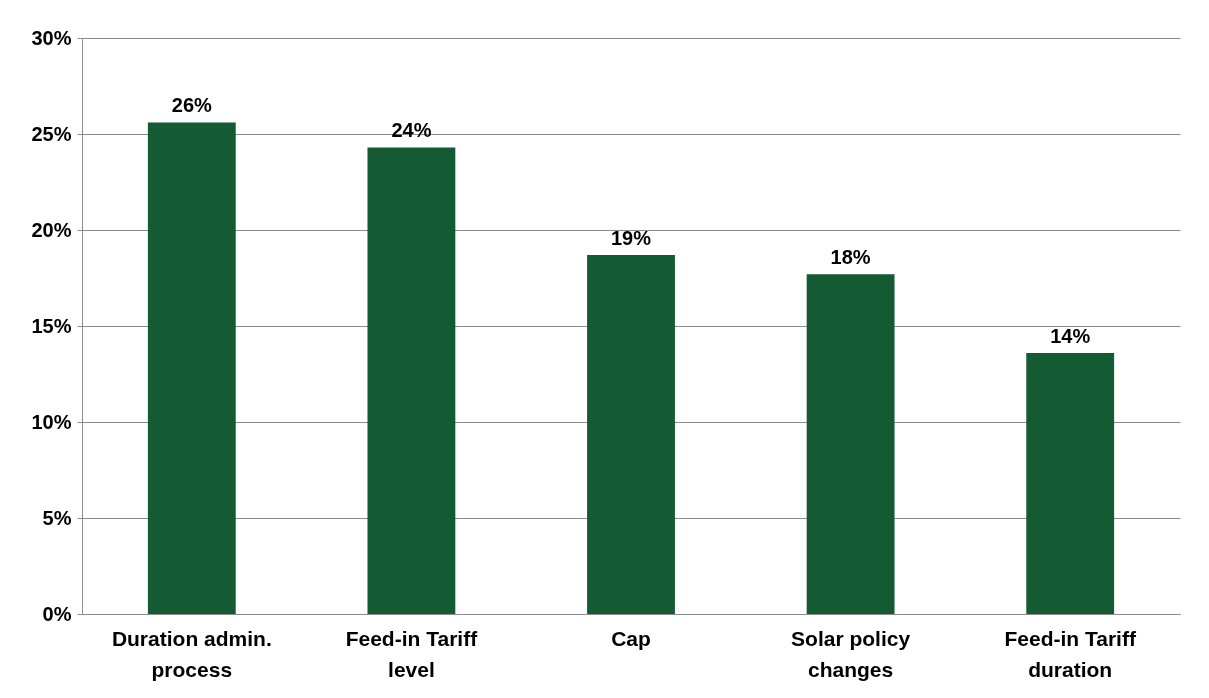 The image size is (1209, 698). Describe the element at coordinates (51, 37) in the screenshot. I see `y-tick-label: 30%` at that location.